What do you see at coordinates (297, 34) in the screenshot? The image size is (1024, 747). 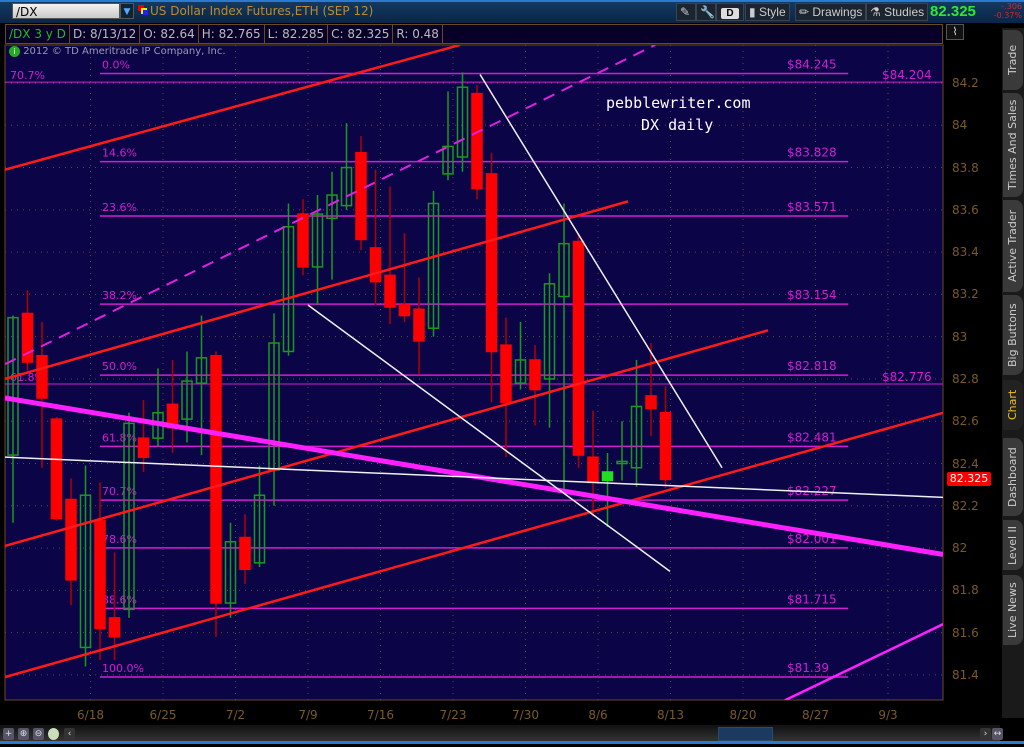 I see `info-low: L: 82.285` at bounding box center [297, 34].